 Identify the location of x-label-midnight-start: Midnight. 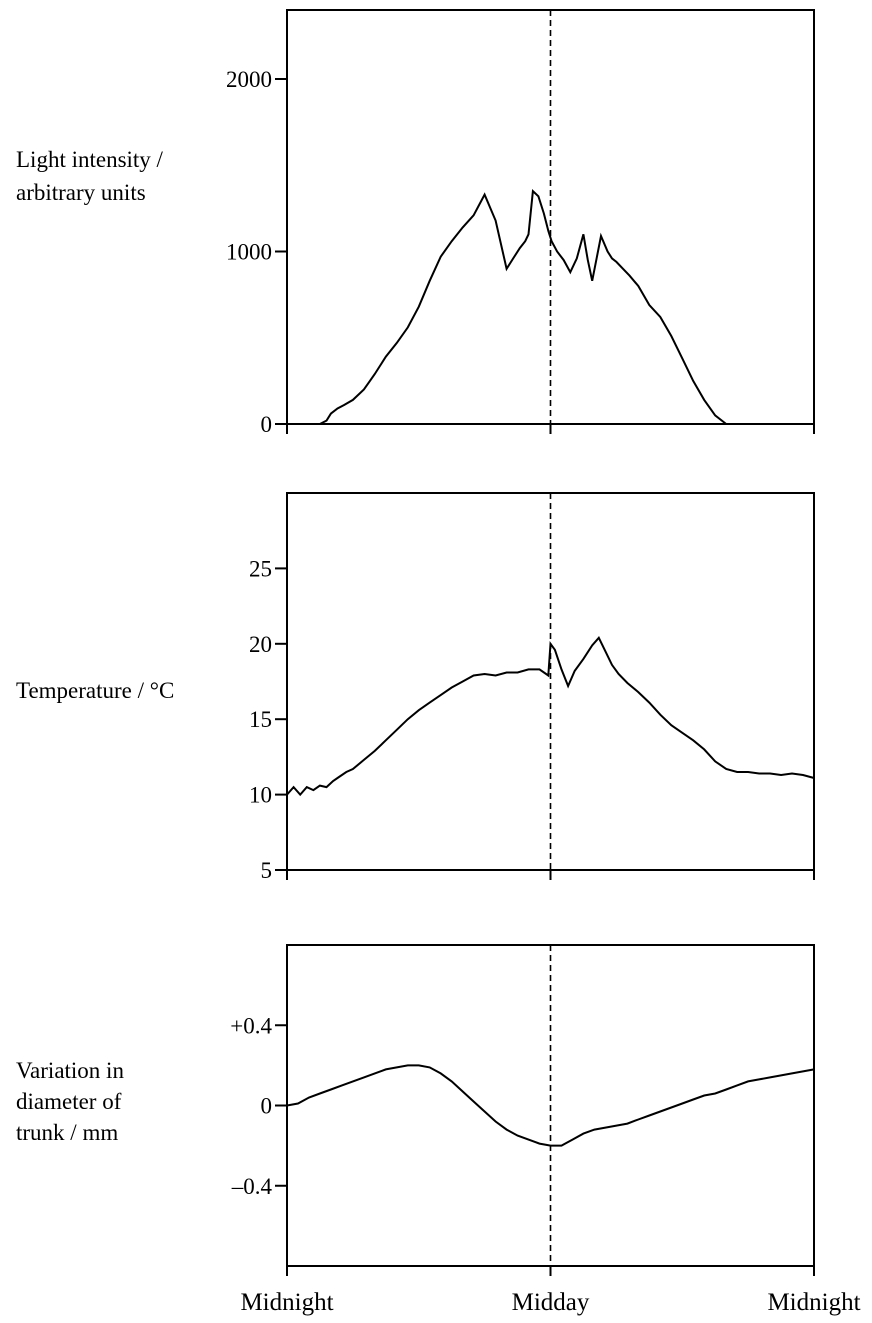
(286, 1302).